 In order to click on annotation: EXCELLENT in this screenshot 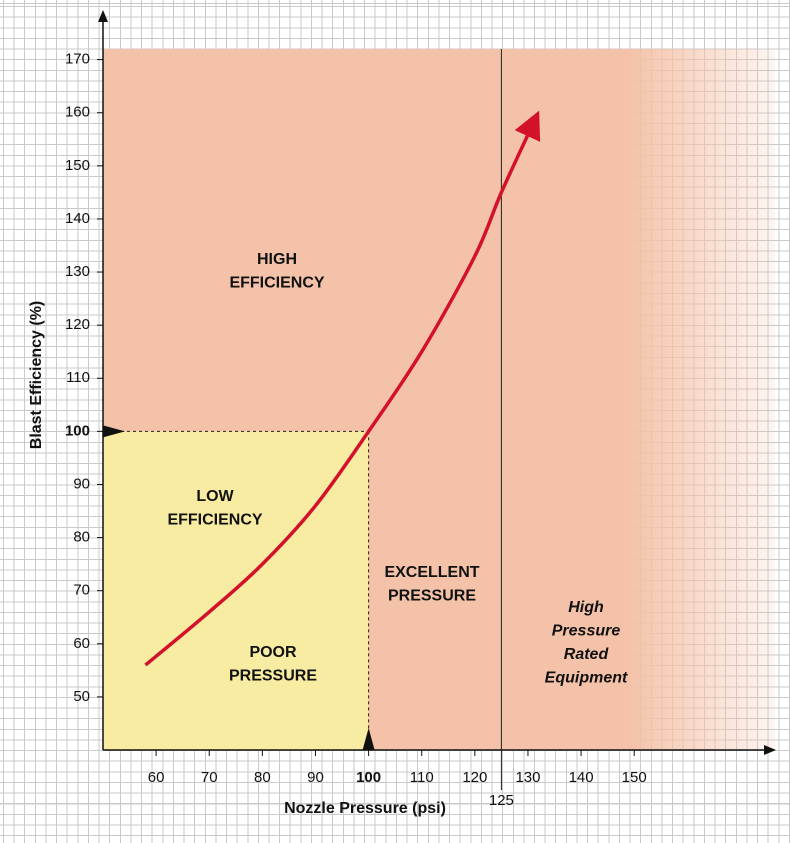, I will do `click(431, 572)`.